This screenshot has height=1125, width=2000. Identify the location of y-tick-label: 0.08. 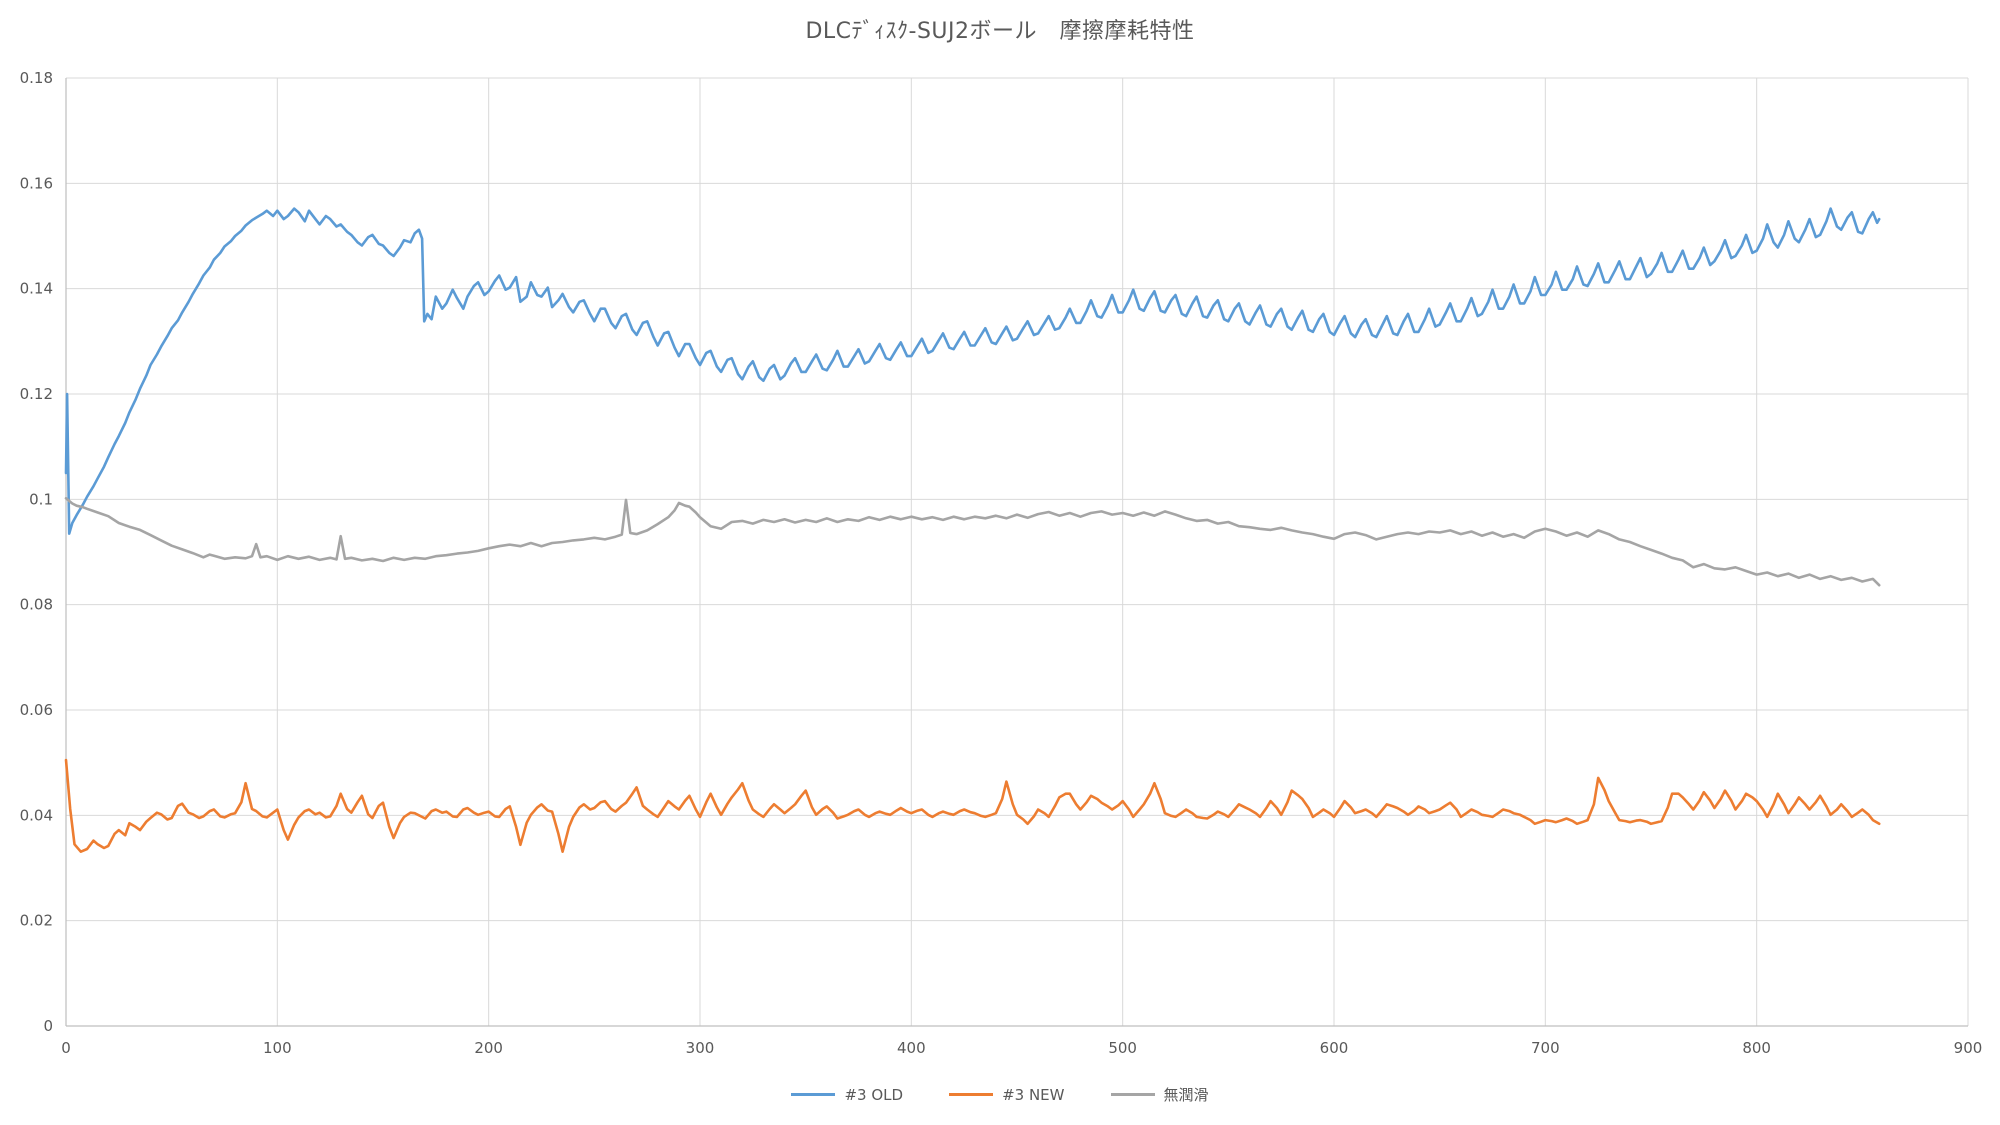
(36, 605).